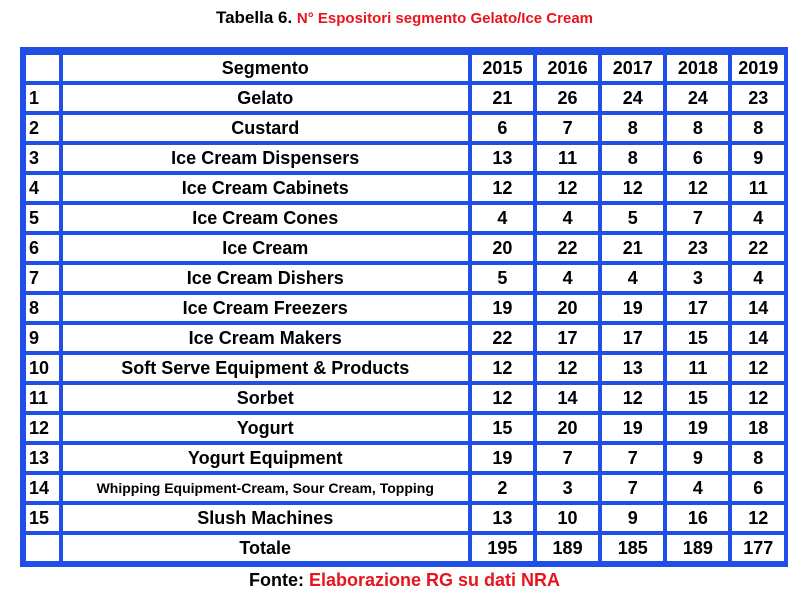 The image size is (809, 600). What do you see at coordinates (633, 68) in the screenshot?
I see `header-year-cell: 2017` at bounding box center [633, 68].